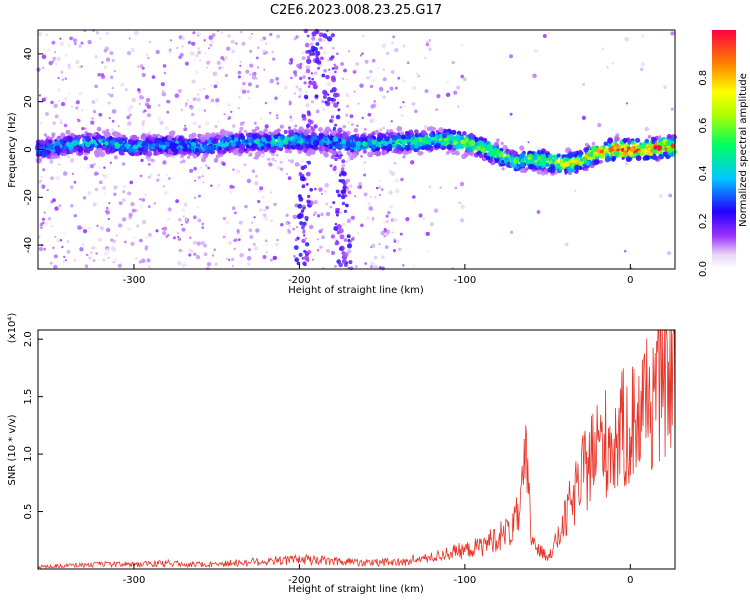 The height and width of the screenshot is (600, 750). I want to click on x-tick-label: -200, so click(299, 580).